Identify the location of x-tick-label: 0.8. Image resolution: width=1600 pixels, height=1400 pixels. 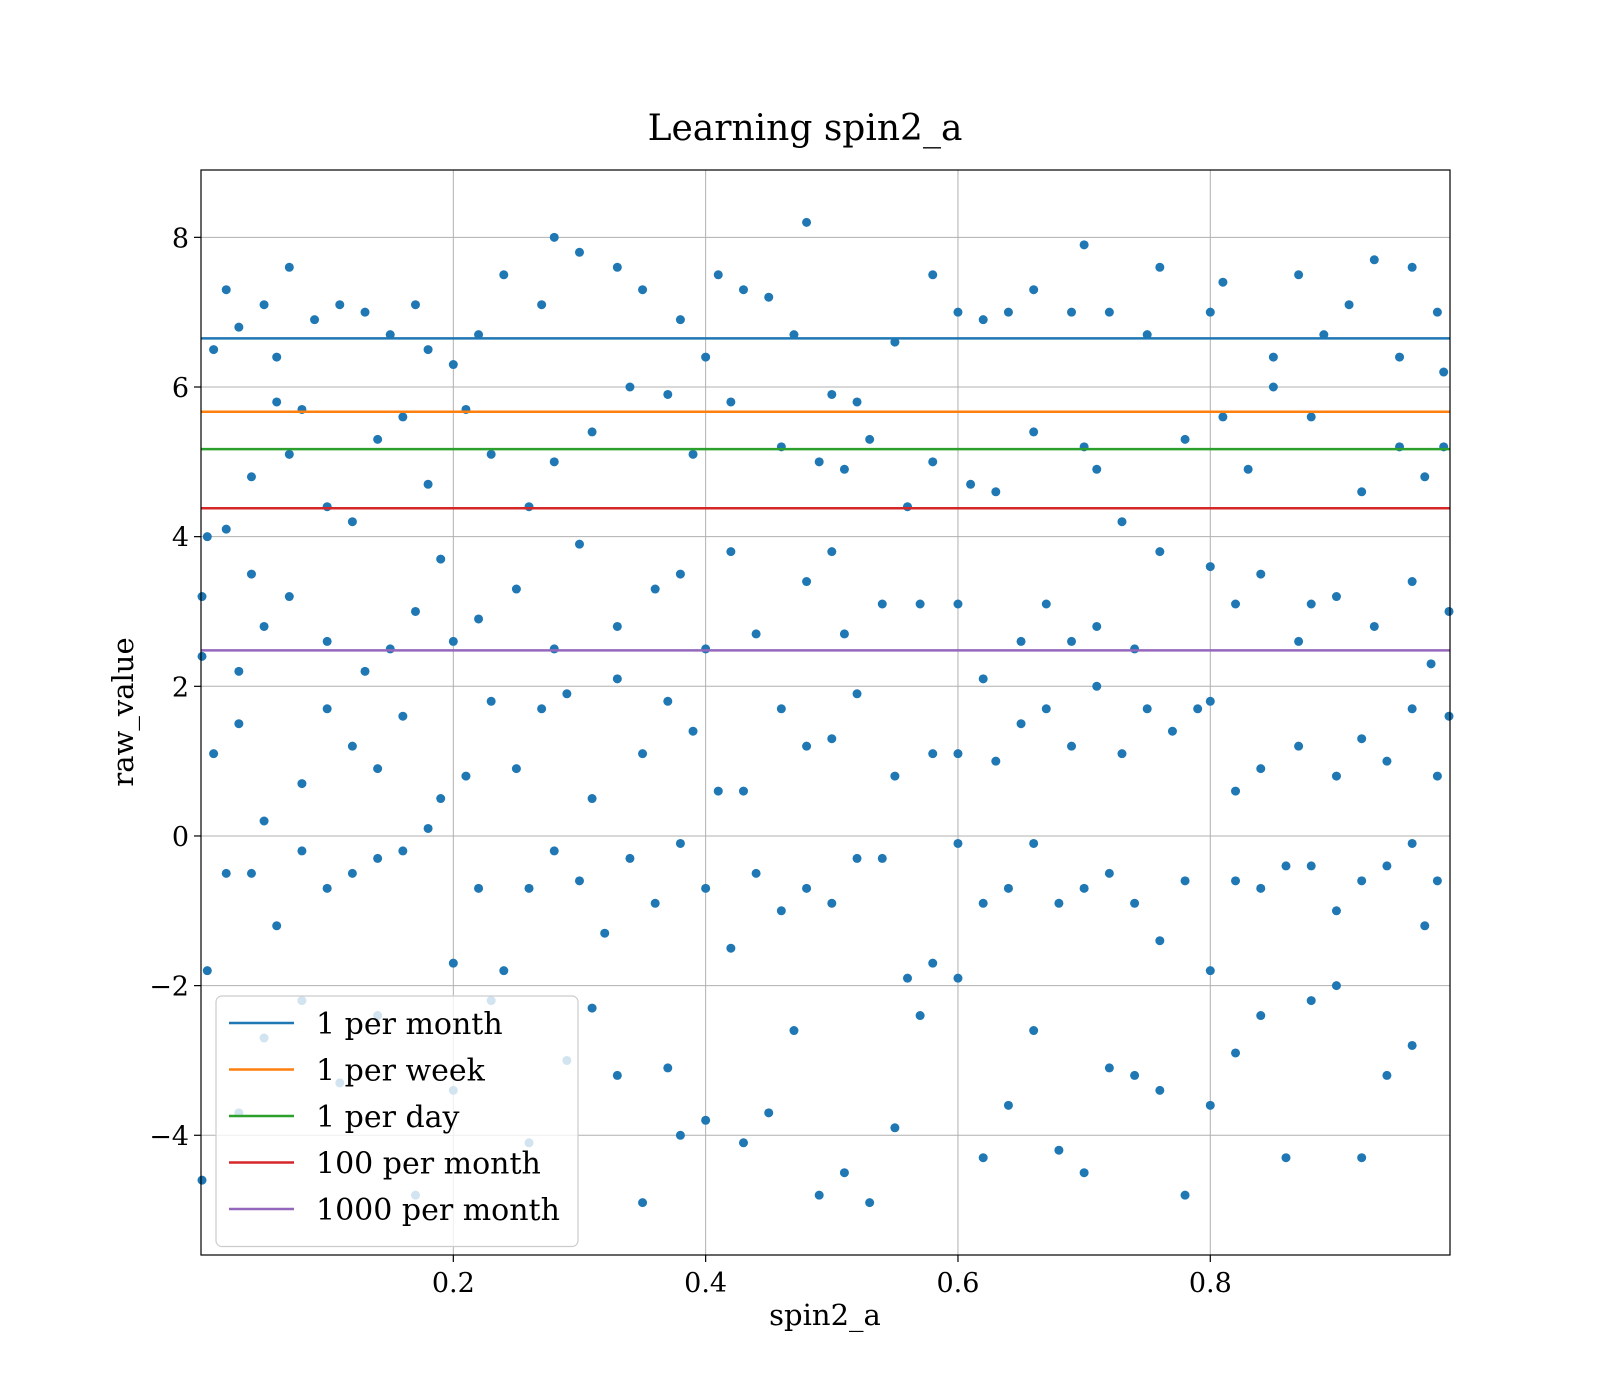
(1210, 1283).